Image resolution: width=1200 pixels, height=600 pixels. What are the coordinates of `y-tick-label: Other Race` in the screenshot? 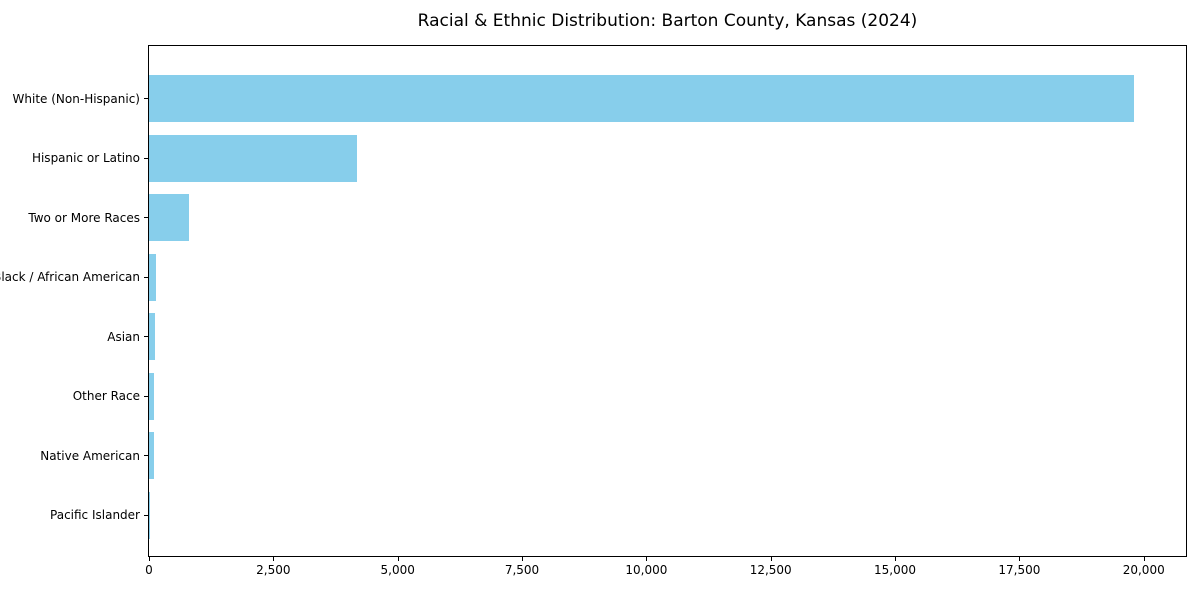 It's located at (106, 396).